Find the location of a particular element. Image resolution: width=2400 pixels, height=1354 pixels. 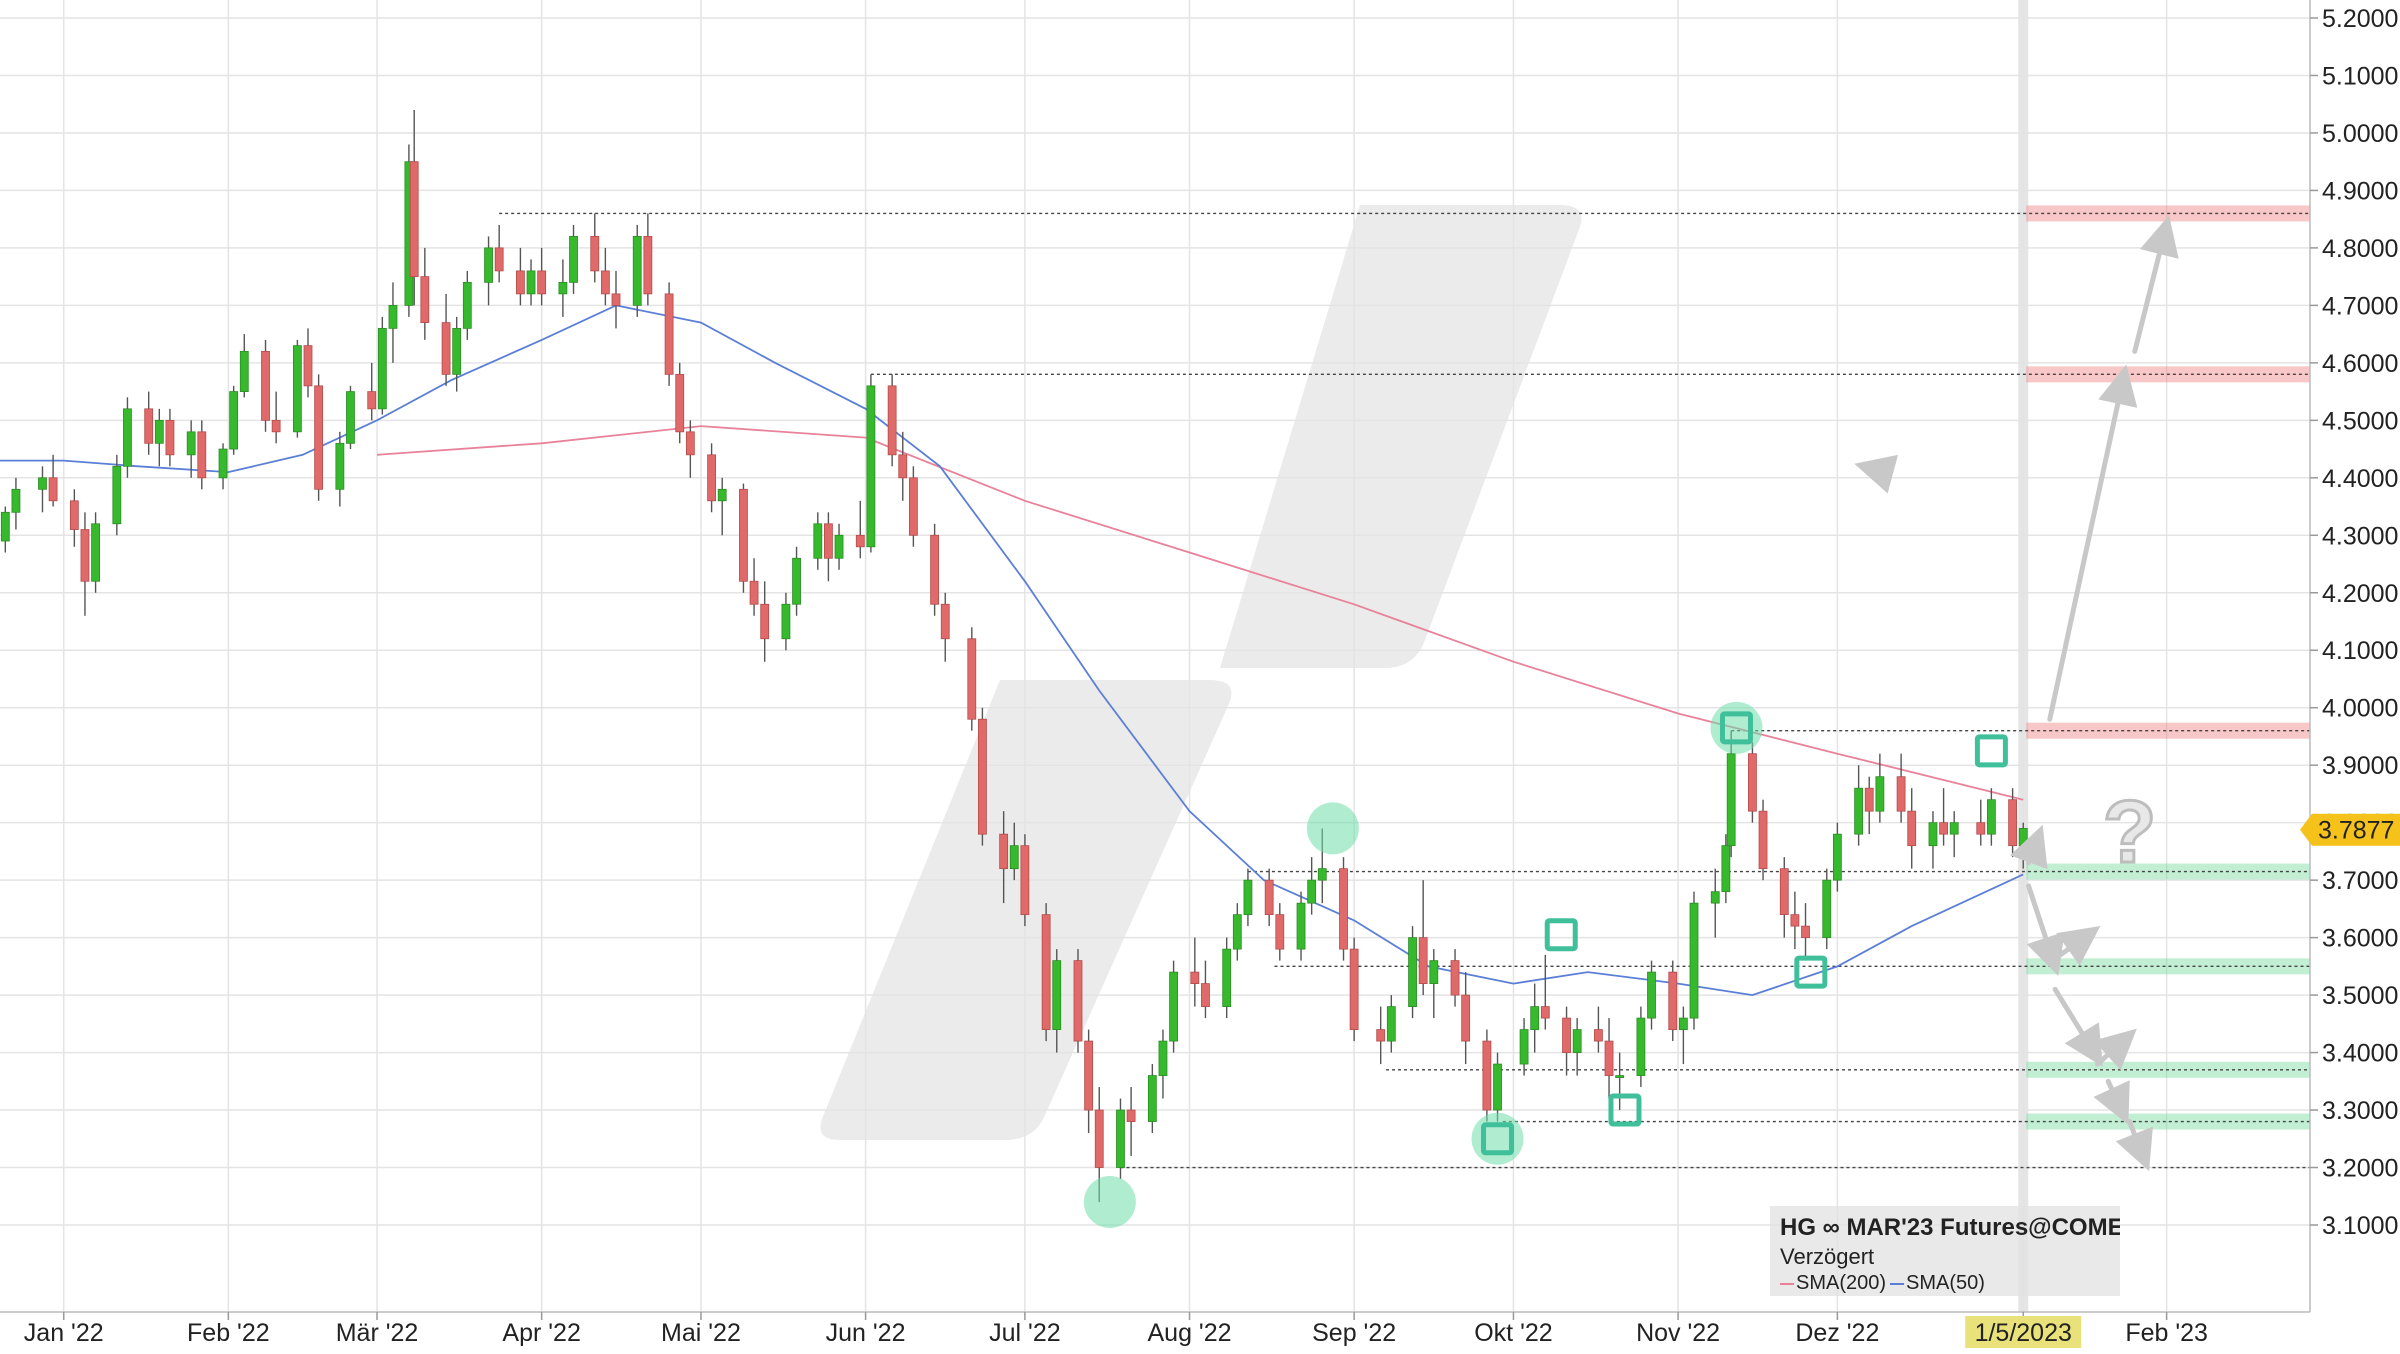

x-tick-highlight is located at coordinates (2023, 1332).